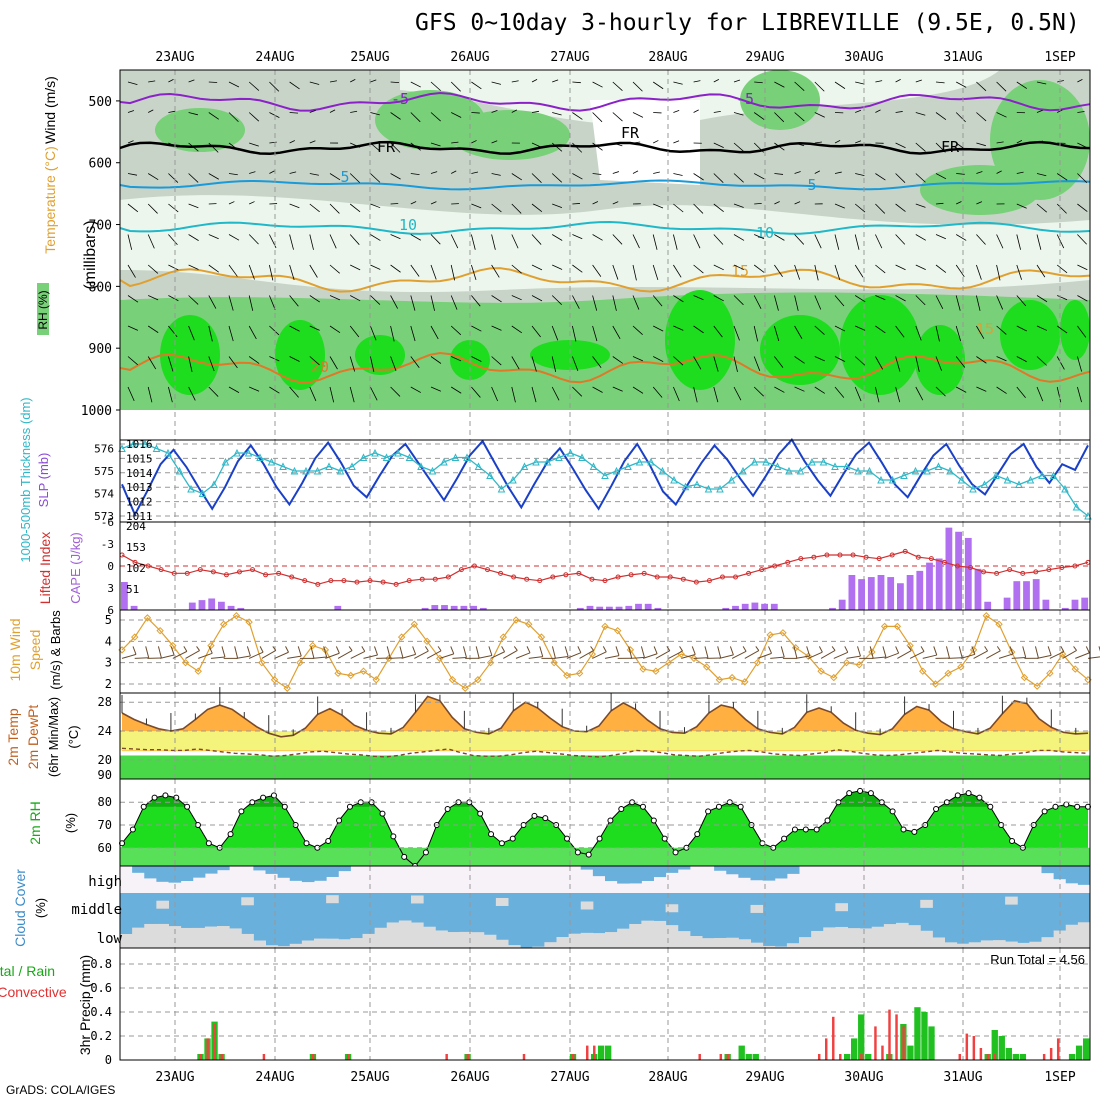  Describe the element at coordinates (605, 101) in the screenshot. I see `temp-contour-minus5` at that location.